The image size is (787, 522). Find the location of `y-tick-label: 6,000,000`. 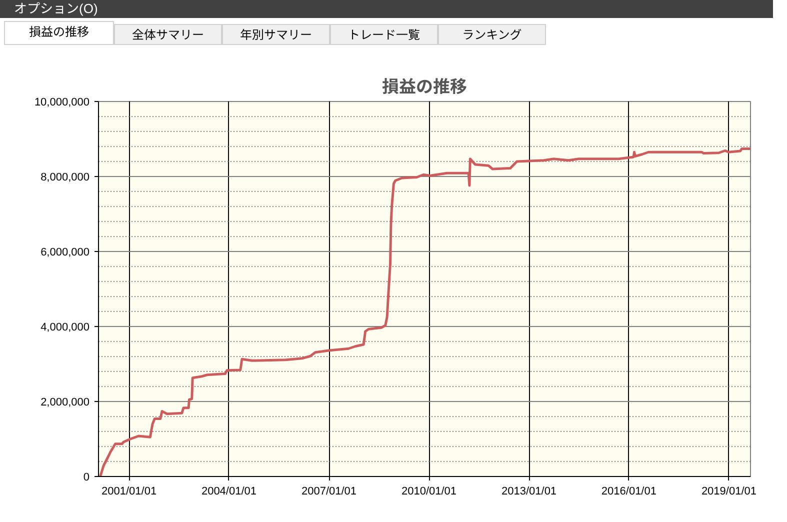

y-tick-label: 6,000,000 is located at coordinates (65, 252).